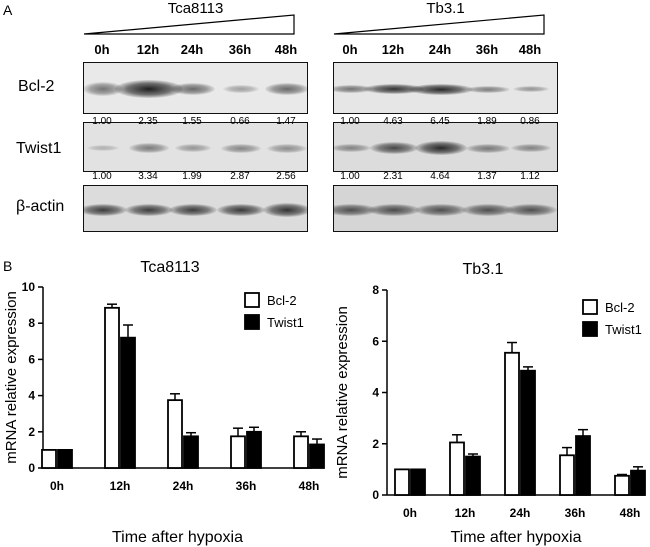 Image resolution: width=650 pixels, height=547 pixels. I want to click on time-label: 48h, so click(286, 49).